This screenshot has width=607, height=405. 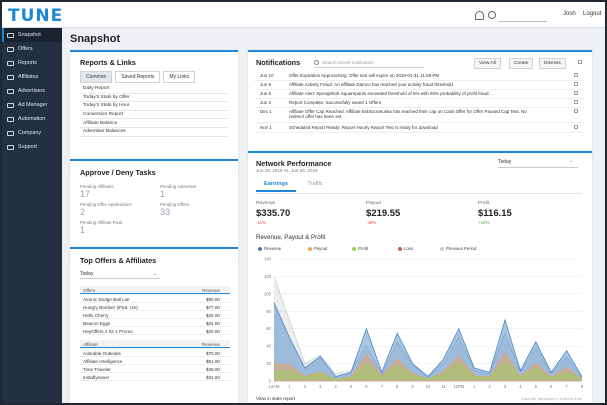 What do you see at coordinates (155, 315) in the screenshot?
I see `table-row: Hello Cherry $26.00` at bounding box center [155, 315].